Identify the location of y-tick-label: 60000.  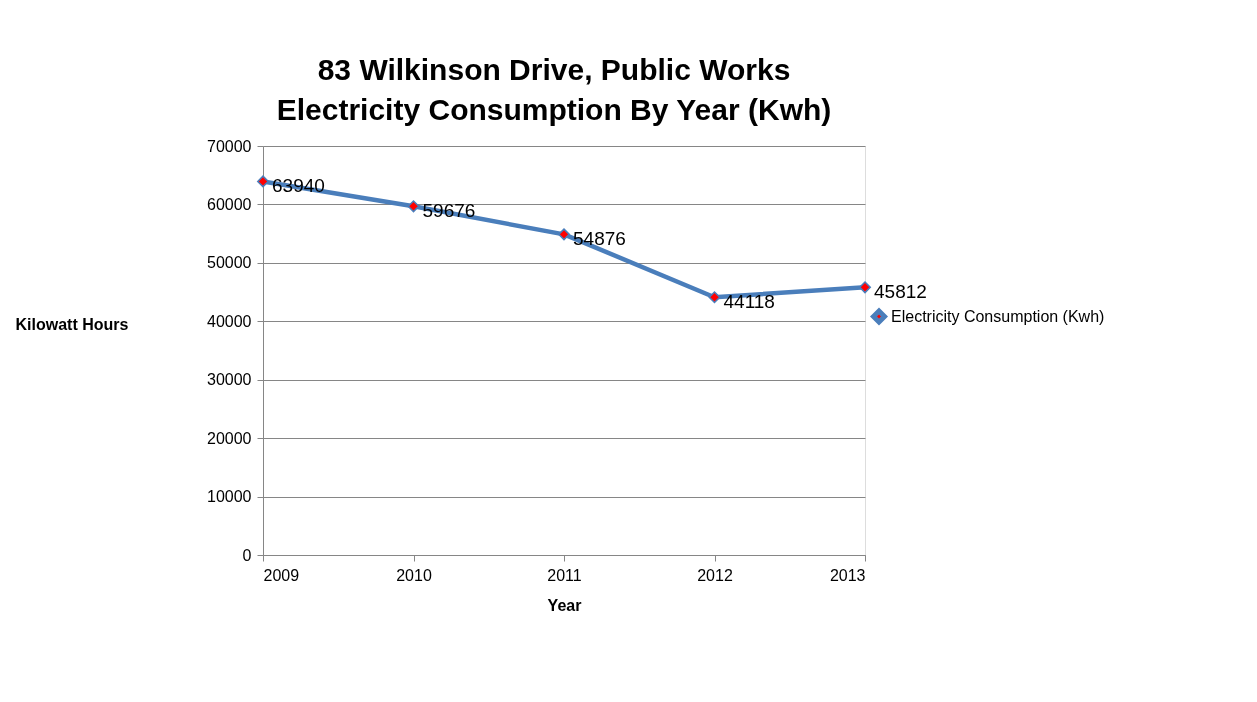
(229, 204).